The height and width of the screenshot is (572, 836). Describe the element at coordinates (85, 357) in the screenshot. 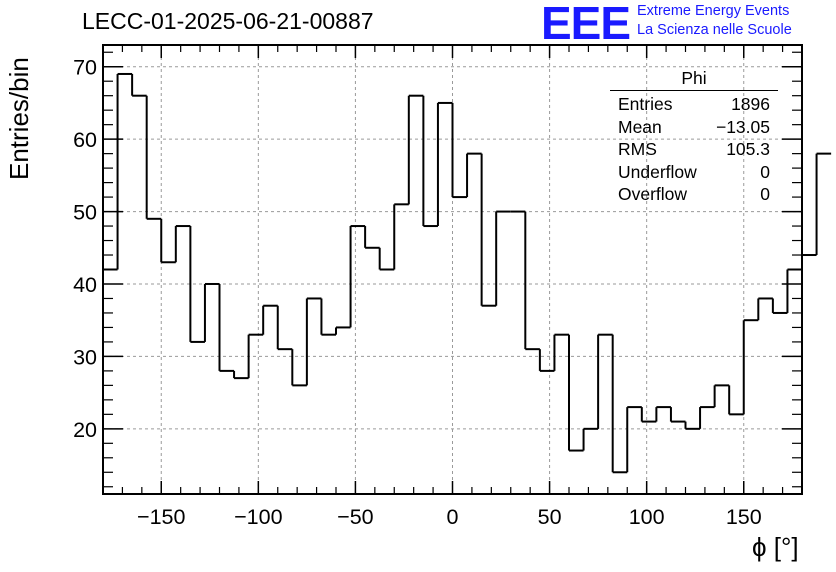

I see `y-tick-label: 30` at that location.